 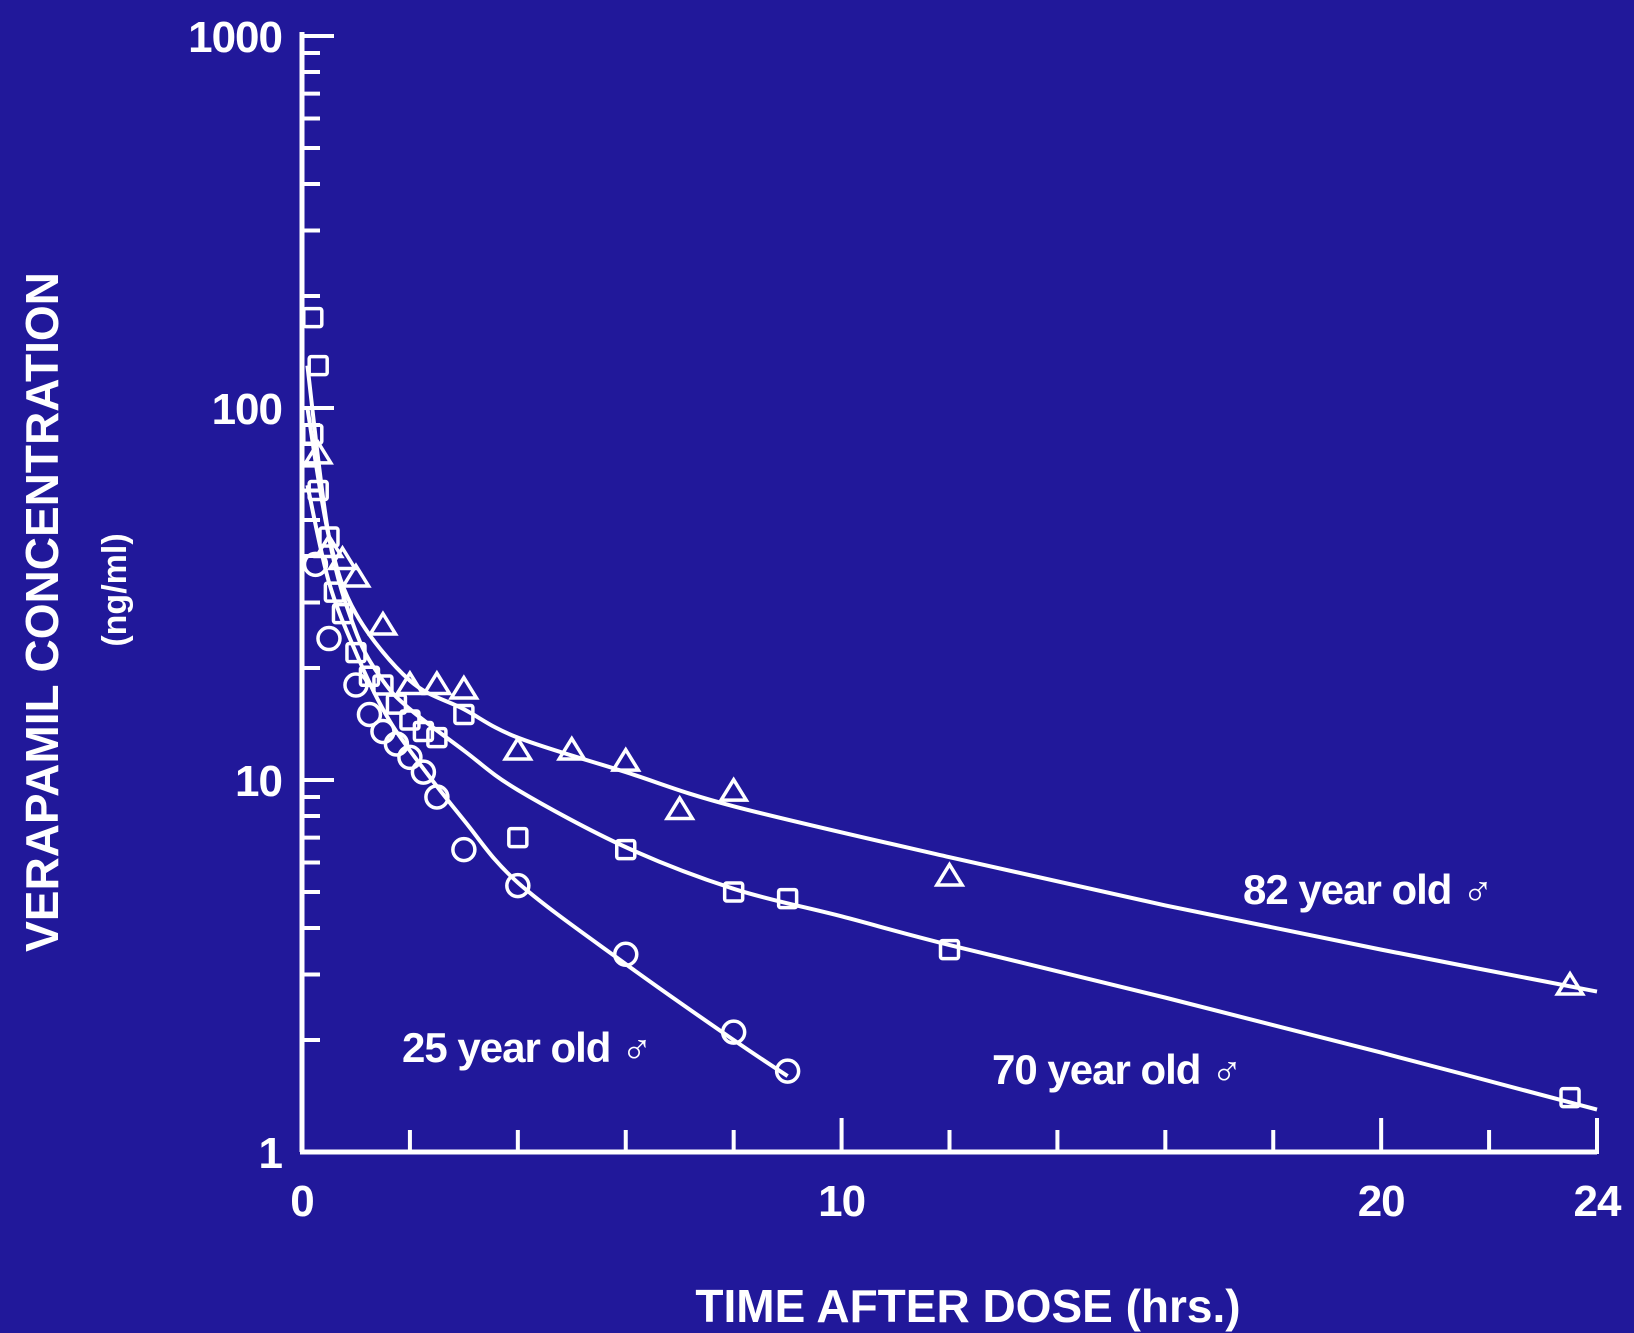 What do you see at coordinates (1117, 1069) in the screenshot?
I see `series-label-70-year-old: 70 year old ♂` at bounding box center [1117, 1069].